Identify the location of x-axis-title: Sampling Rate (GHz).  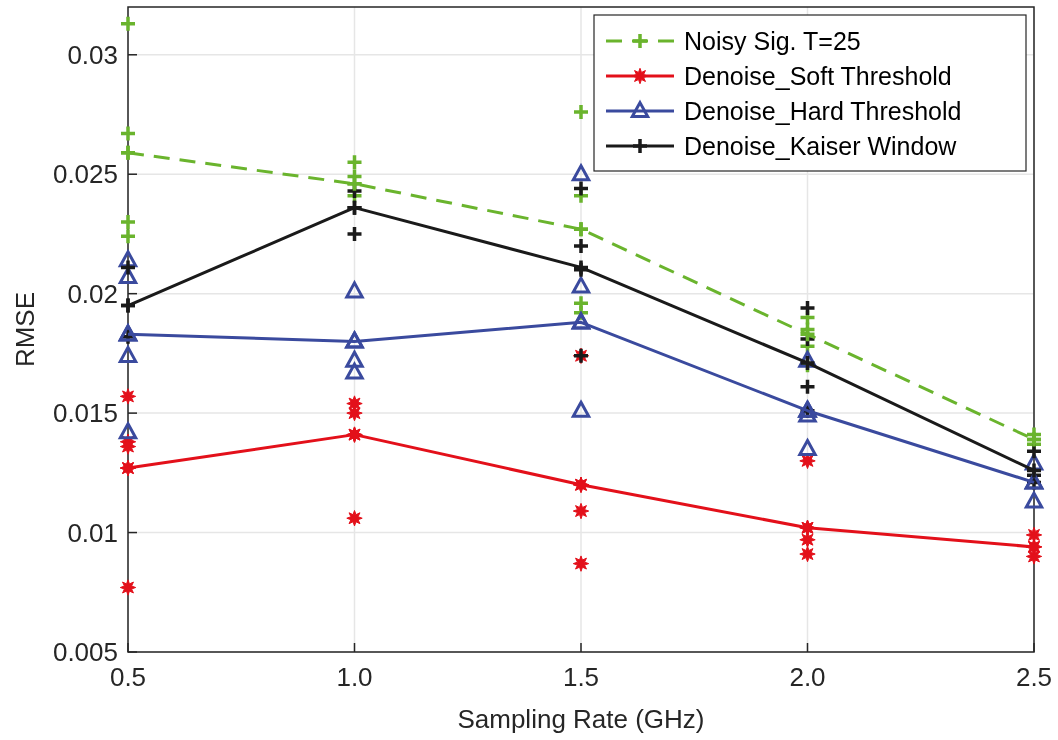
(581, 719).